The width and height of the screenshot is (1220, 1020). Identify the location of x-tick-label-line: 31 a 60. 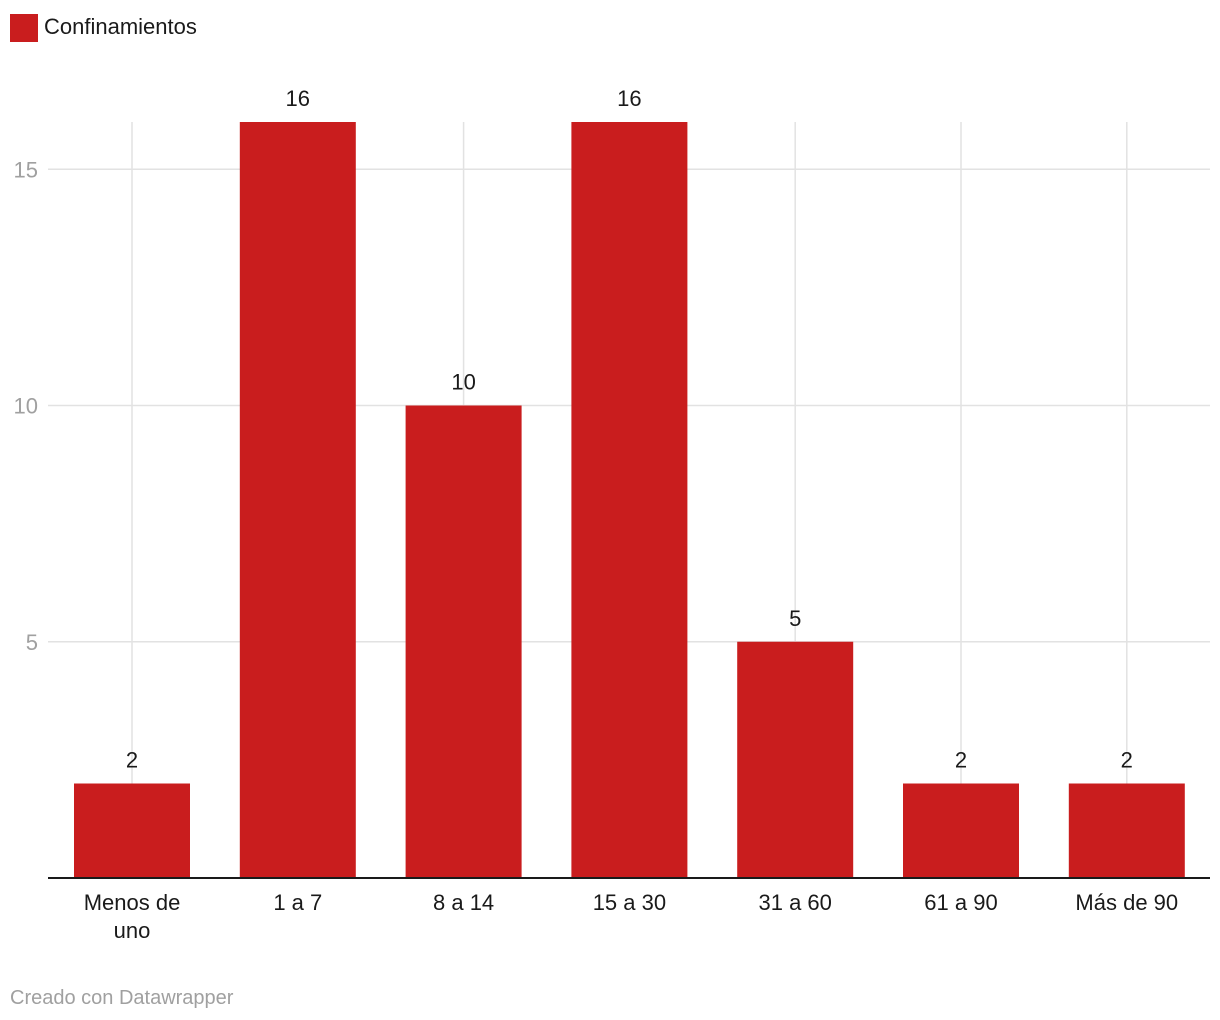
(794, 902).